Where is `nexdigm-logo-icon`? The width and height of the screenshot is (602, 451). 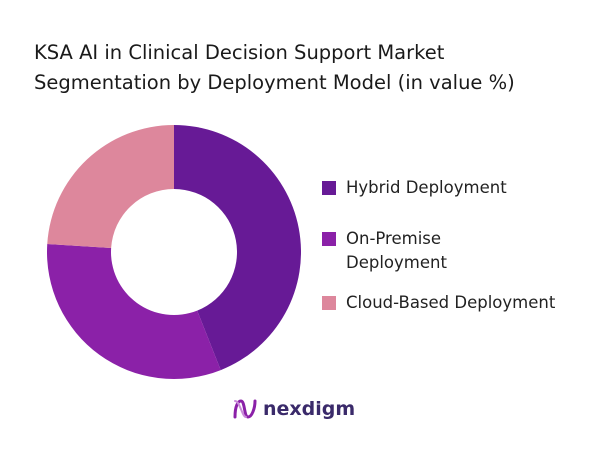 nexdigm-logo-icon is located at coordinates (245, 409).